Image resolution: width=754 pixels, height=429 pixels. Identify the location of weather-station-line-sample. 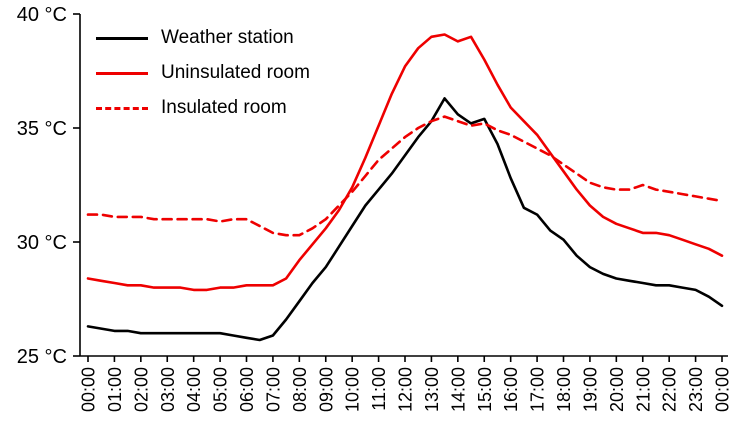
(122, 38).